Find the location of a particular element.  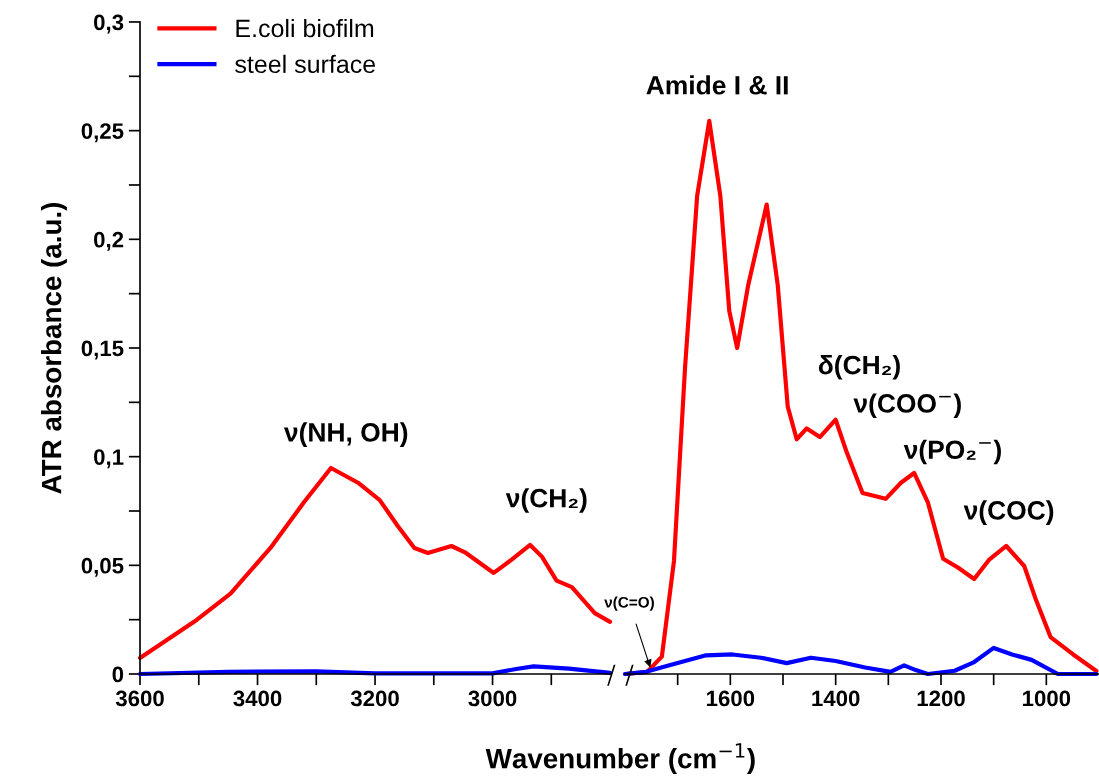

y-axis-title: ATR absorbance (a.u.) is located at coordinates (54, 348).